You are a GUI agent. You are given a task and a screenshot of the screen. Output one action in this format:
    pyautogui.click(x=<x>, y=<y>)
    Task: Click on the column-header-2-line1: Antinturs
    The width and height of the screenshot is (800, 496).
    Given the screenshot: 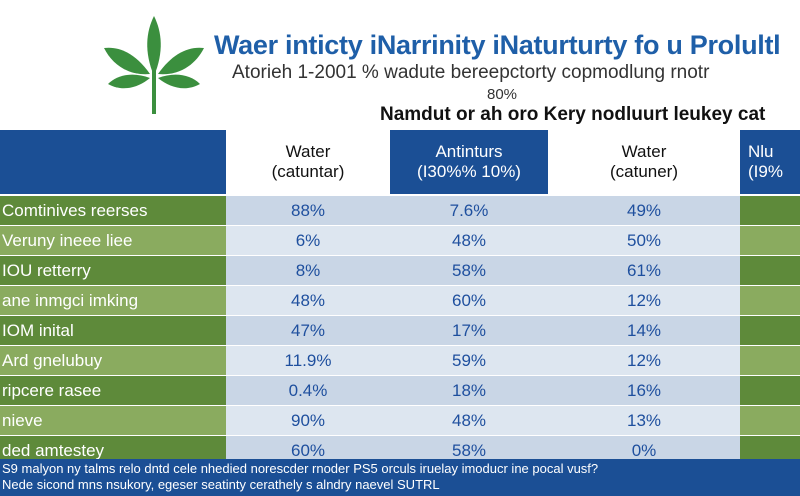 What is the action you would take?
    pyautogui.click(x=469, y=151)
    